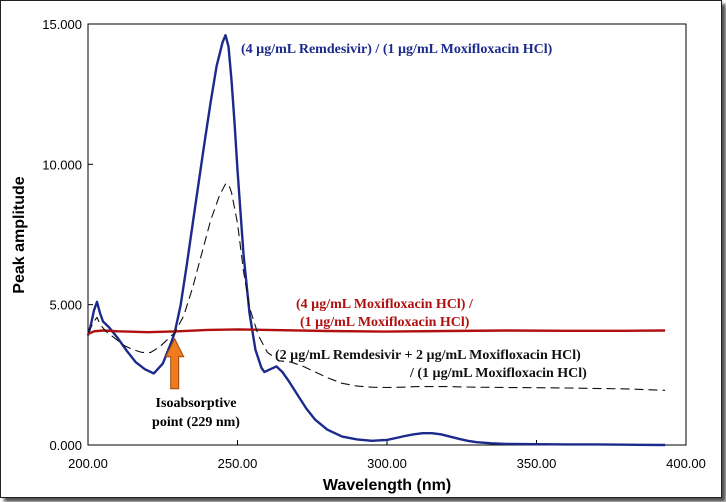 The width and height of the screenshot is (726, 502). I want to click on y-tick-label: 10.000, so click(62, 164).